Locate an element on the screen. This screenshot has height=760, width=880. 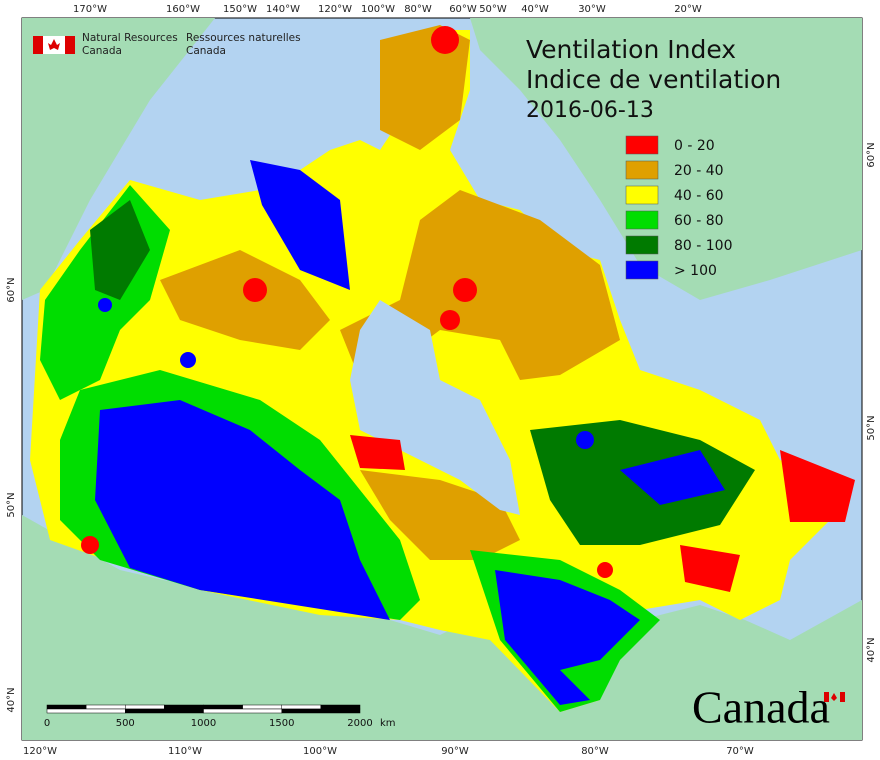
scale-label: 0 is located at coordinates (47, 723).